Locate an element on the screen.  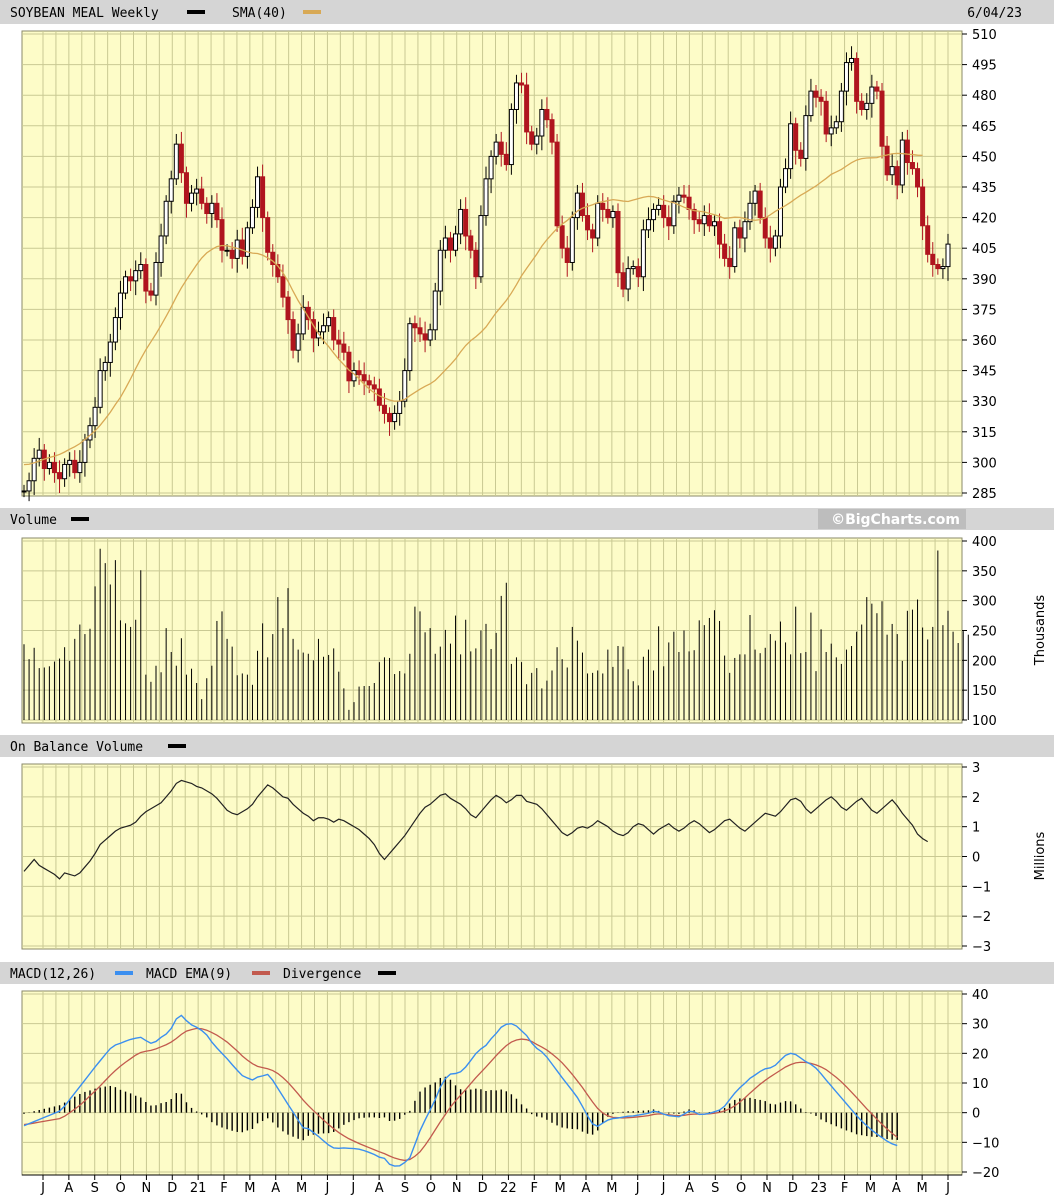
y-tick-label: −3 is located at coordinates (981, 947).